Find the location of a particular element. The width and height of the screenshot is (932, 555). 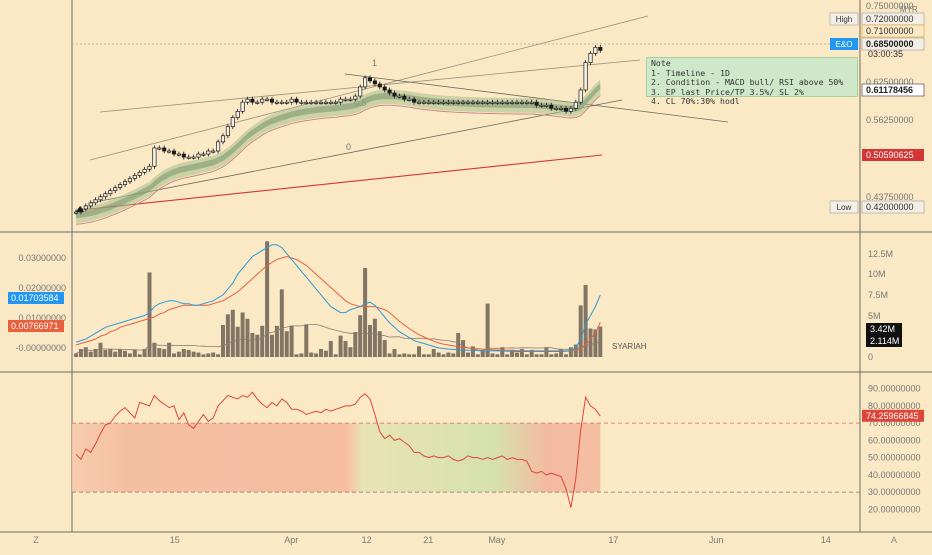

price-axis-tick: 0.43750000 is located at coordinates (890, 197).